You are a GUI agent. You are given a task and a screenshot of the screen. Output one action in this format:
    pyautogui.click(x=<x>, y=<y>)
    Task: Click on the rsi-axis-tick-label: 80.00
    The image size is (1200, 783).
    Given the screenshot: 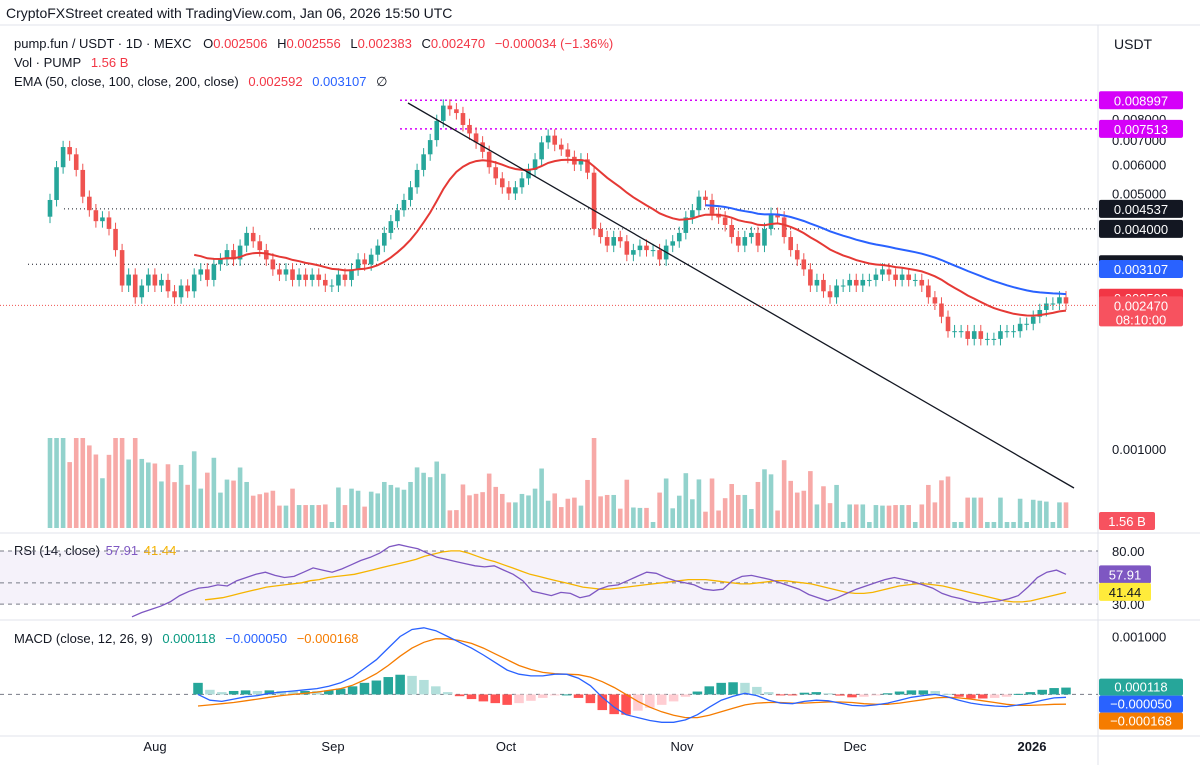 What is the action you would take?
    pyautogui.click(x=1128, y=551)
    